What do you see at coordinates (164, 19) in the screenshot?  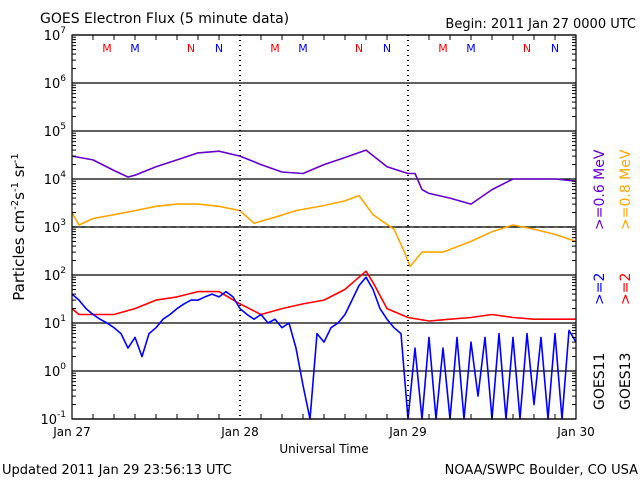 I see `chart-title: GOES Electron Flux (5 minute data)` at bounding box center [164, 19].